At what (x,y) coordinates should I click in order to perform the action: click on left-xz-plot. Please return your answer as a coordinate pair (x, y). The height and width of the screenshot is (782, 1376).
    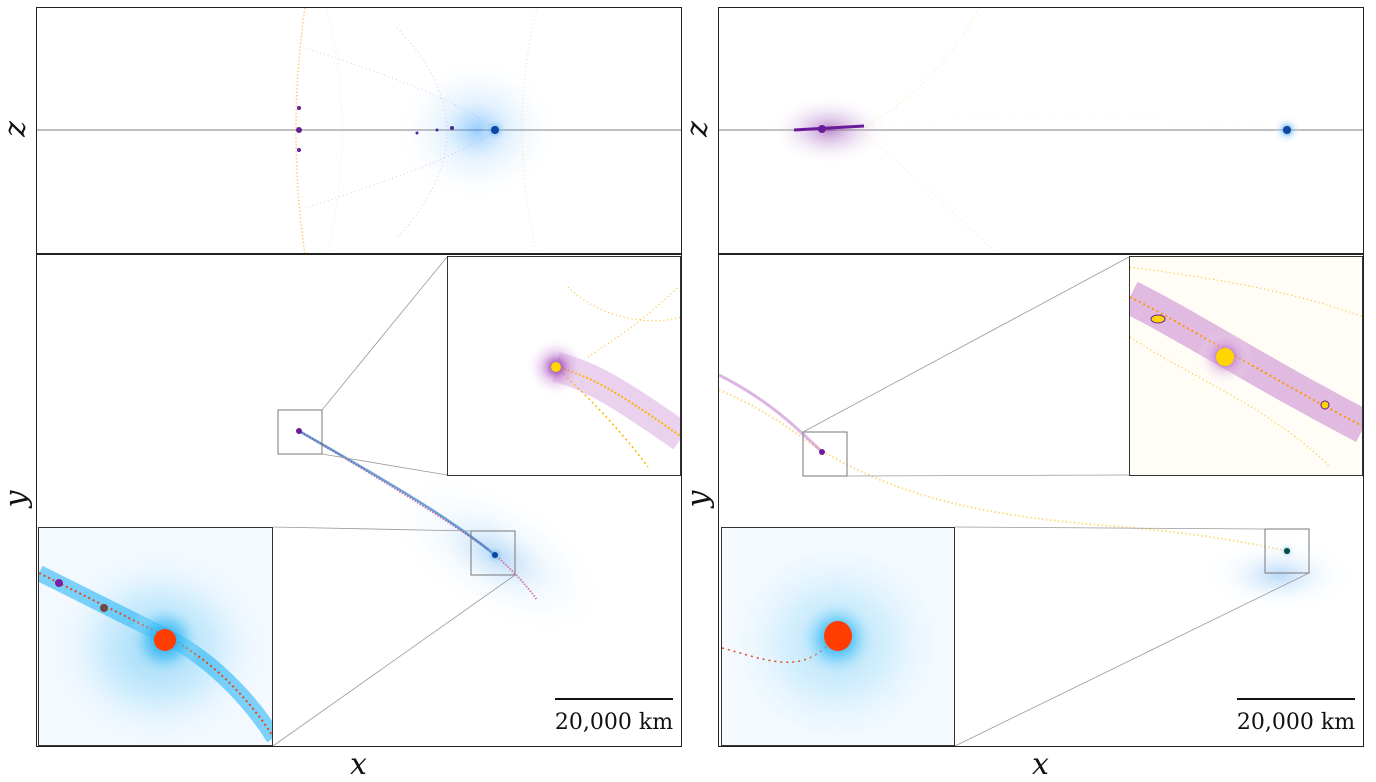
    Looking at the image, I should click on (359, 130).